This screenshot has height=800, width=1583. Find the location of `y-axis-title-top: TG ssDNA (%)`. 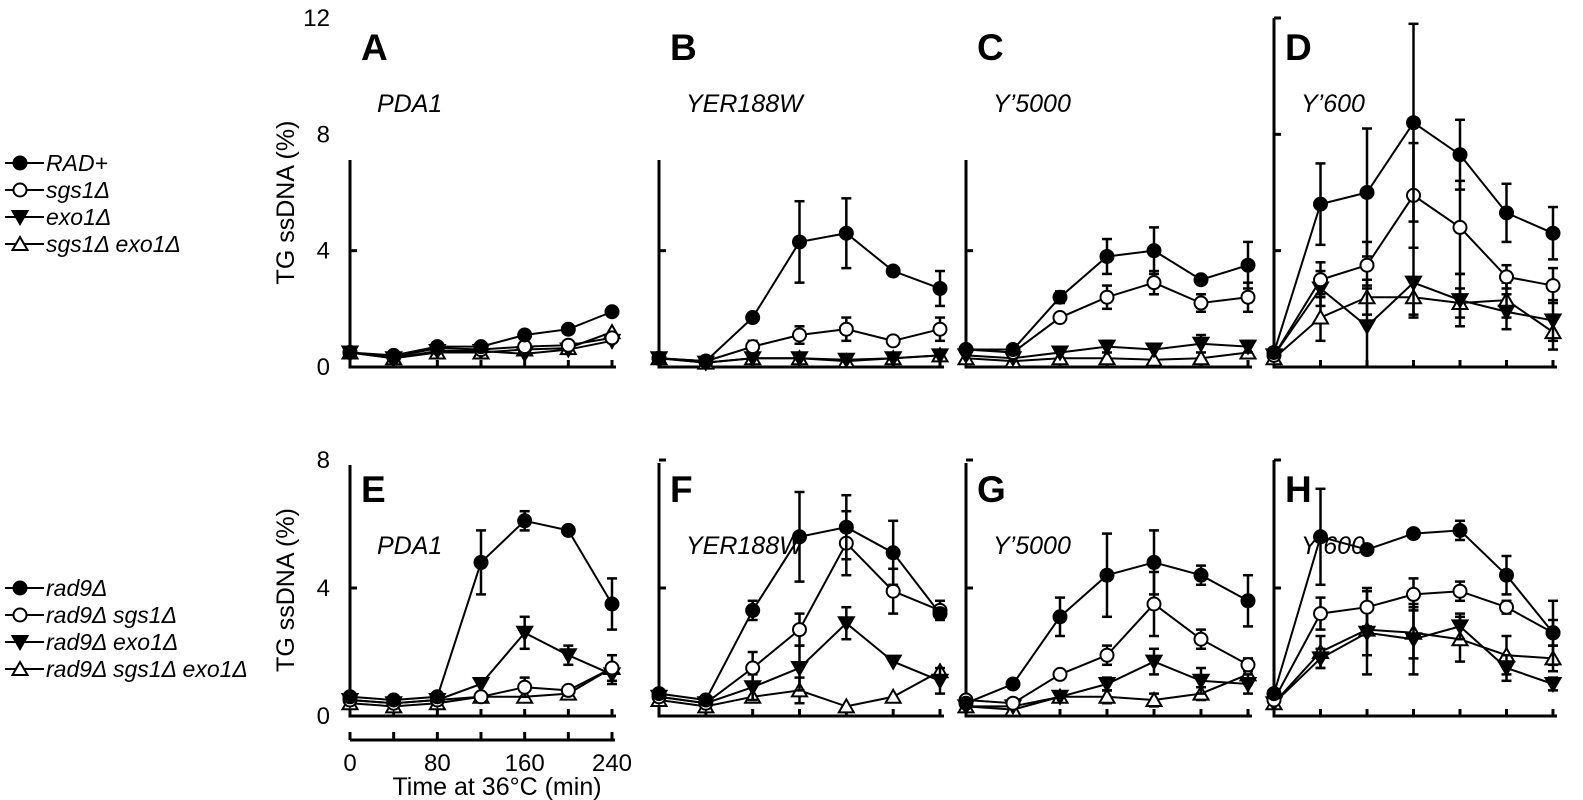

y-axis-title-top: TG ssDNA (%) is located at coordinates (286, 203).